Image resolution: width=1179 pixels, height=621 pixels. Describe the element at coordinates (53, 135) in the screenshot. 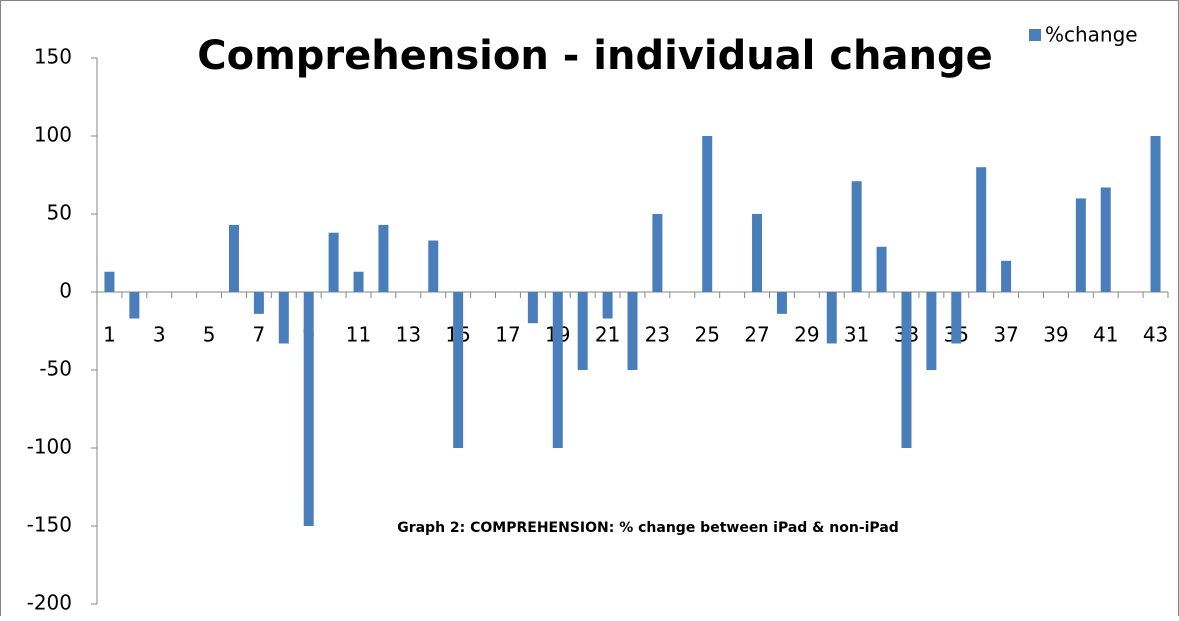

I see `y-tick-label: 100` at that location.